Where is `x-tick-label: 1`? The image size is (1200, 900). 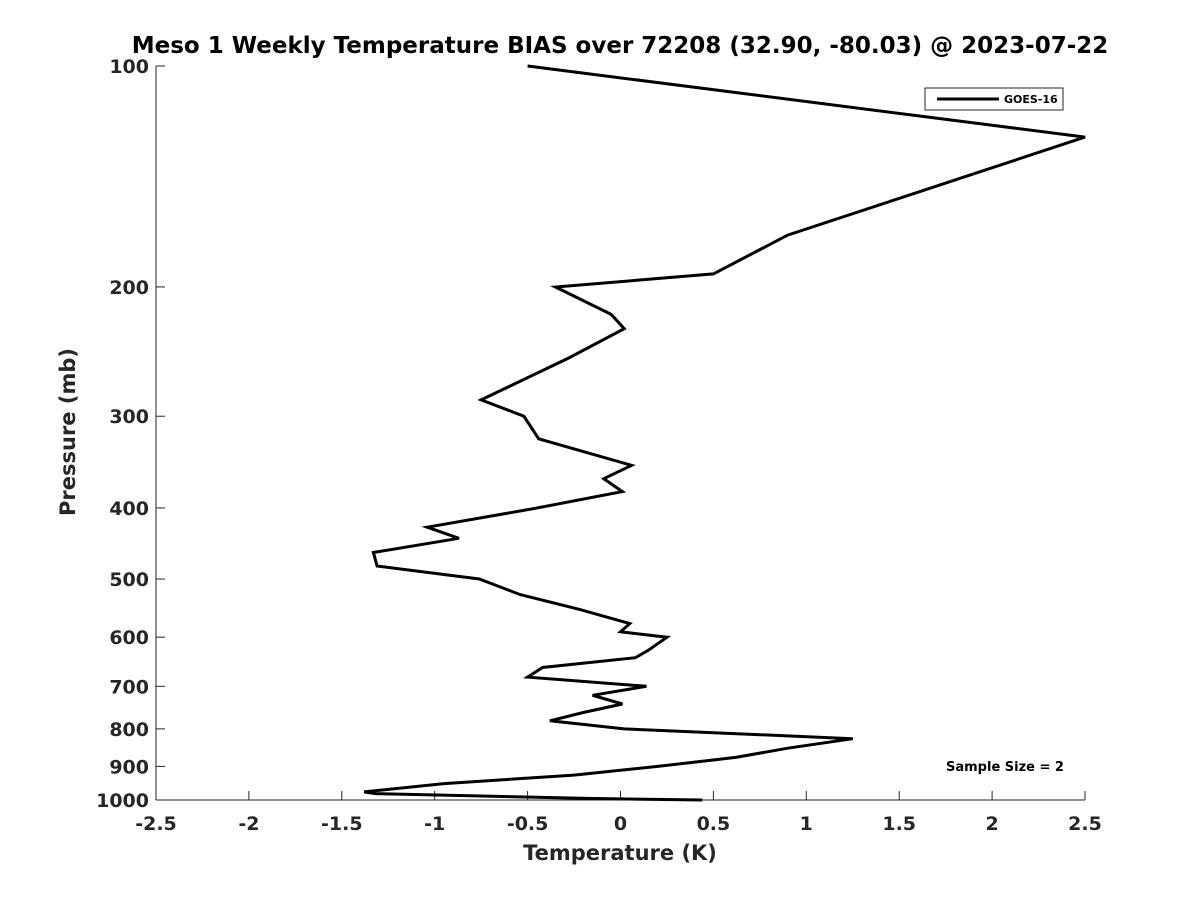
x-tick-label: 1 is located at coordinates (806, 824).